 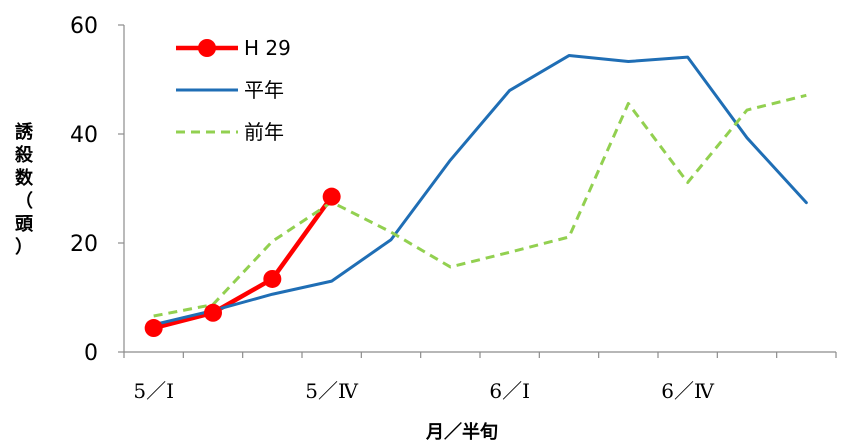 I want to click on x-tick-label: 6／Ⅰ, so click(x=509, y=391).